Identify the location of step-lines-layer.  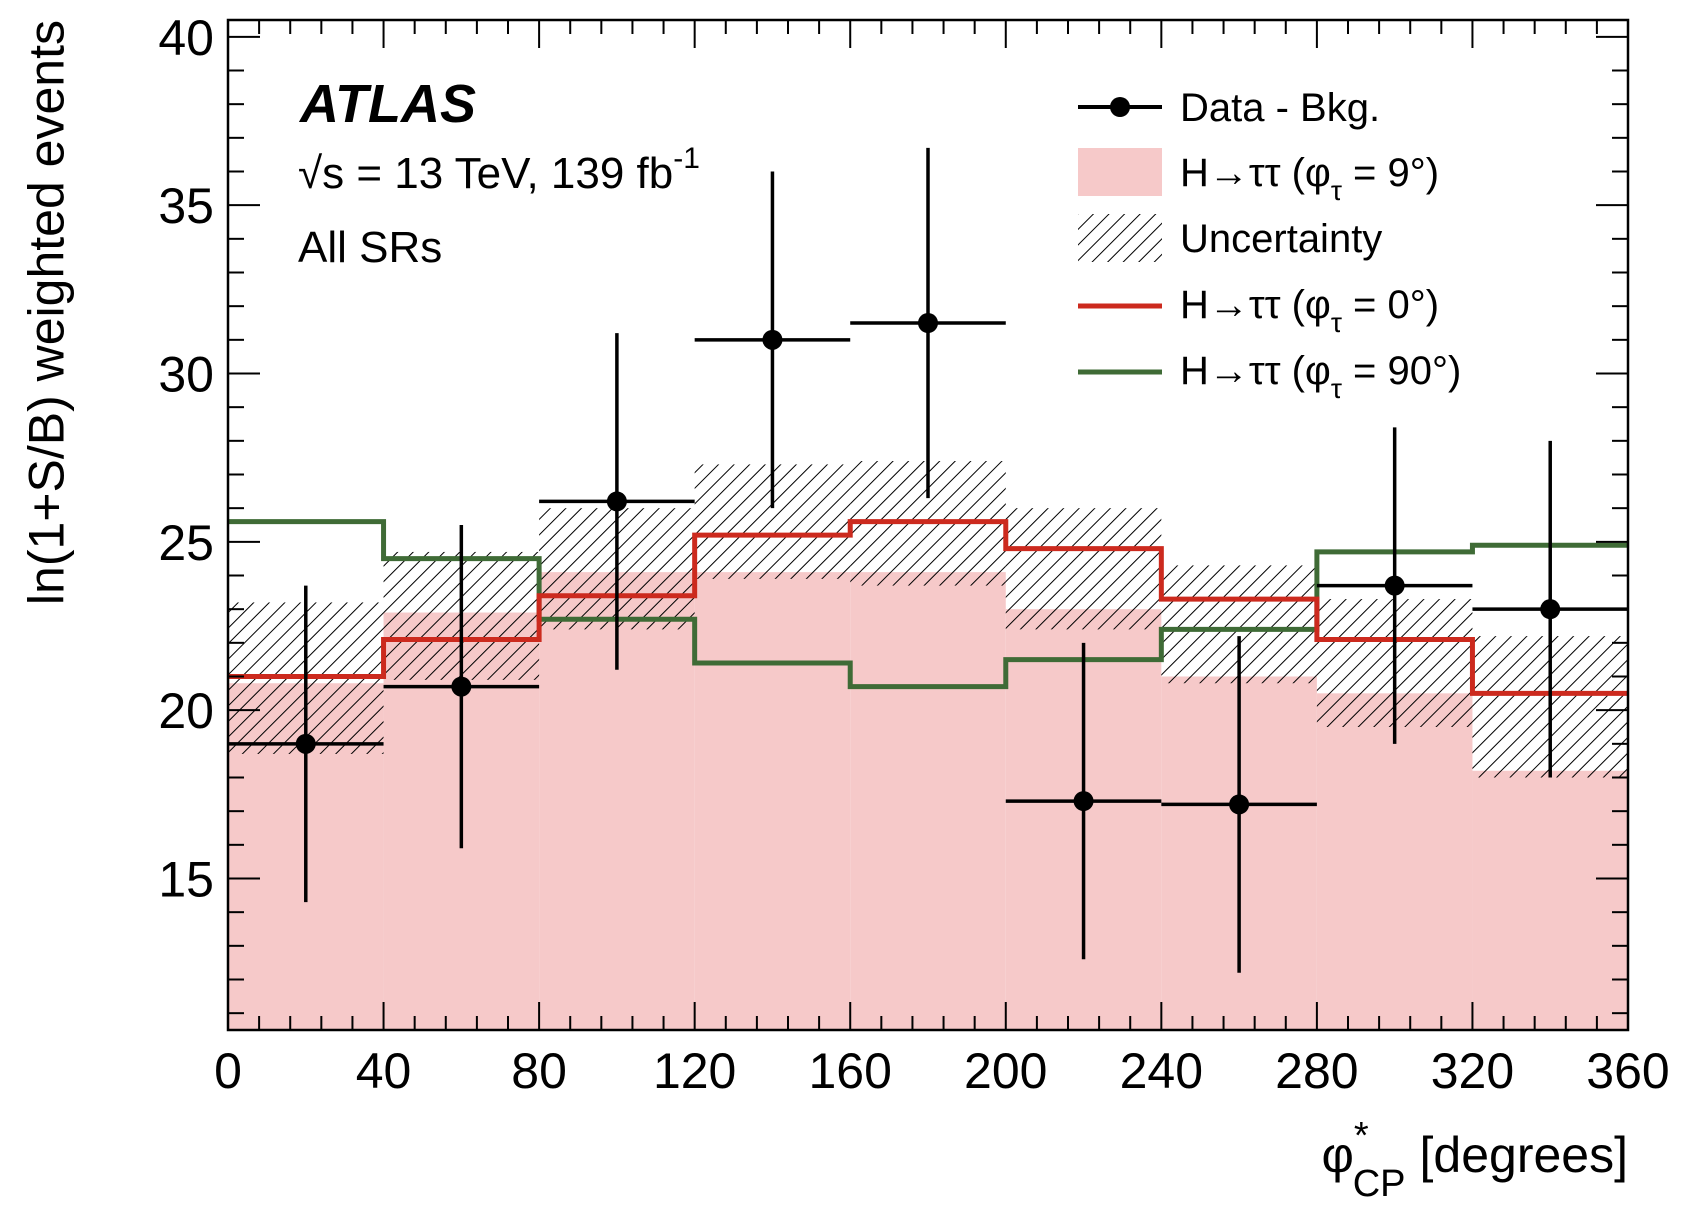
(928, 607).